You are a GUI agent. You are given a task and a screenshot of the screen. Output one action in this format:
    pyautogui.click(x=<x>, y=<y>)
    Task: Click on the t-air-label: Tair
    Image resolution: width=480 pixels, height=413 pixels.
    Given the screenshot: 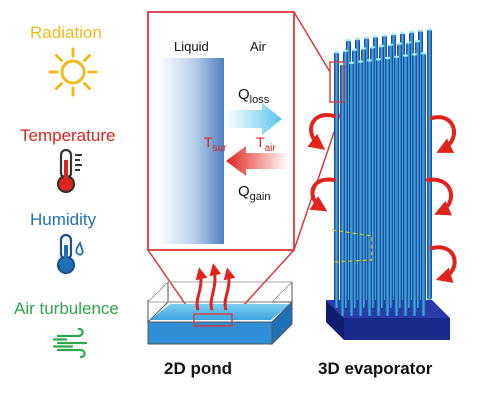 What is the action you would take?
    pyautogui.click(x=266, y=144)
    